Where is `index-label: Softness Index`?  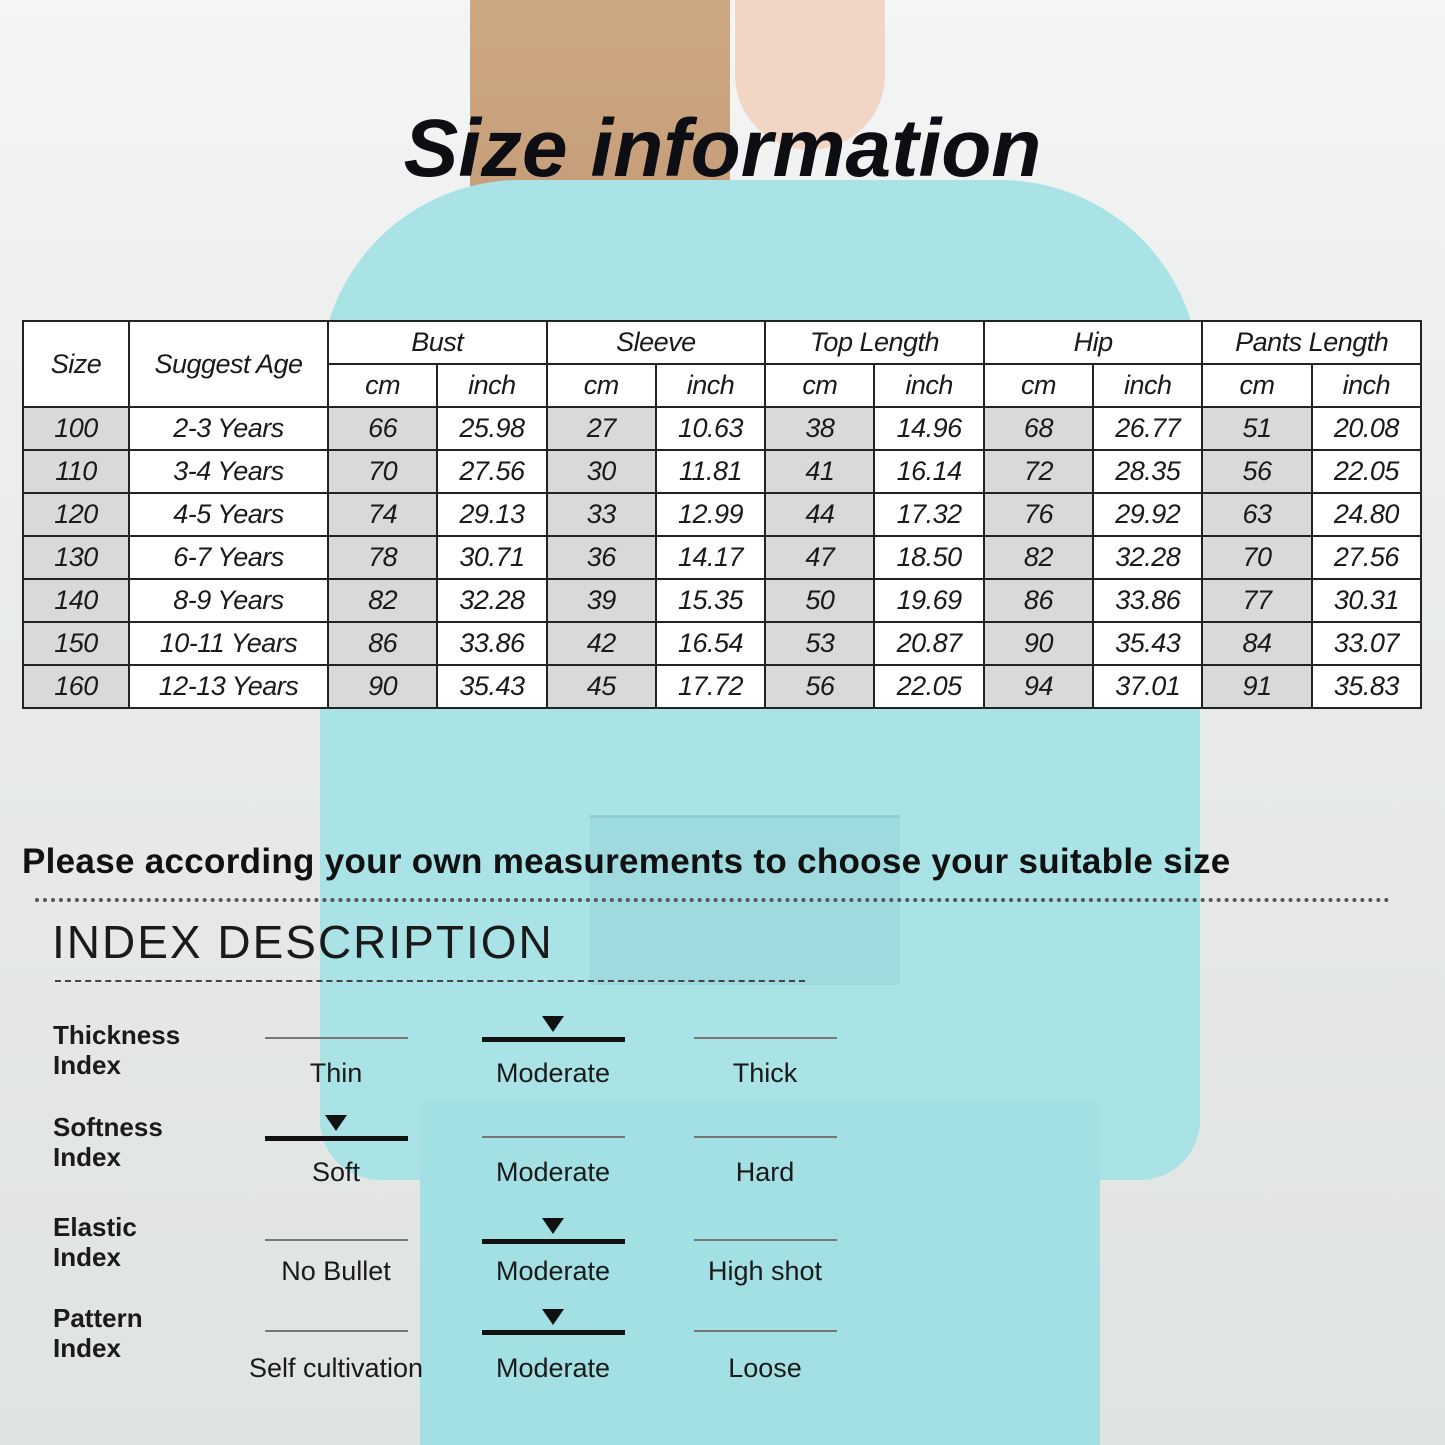 index-label: Softness Index is located at coordinates (108, 1142).